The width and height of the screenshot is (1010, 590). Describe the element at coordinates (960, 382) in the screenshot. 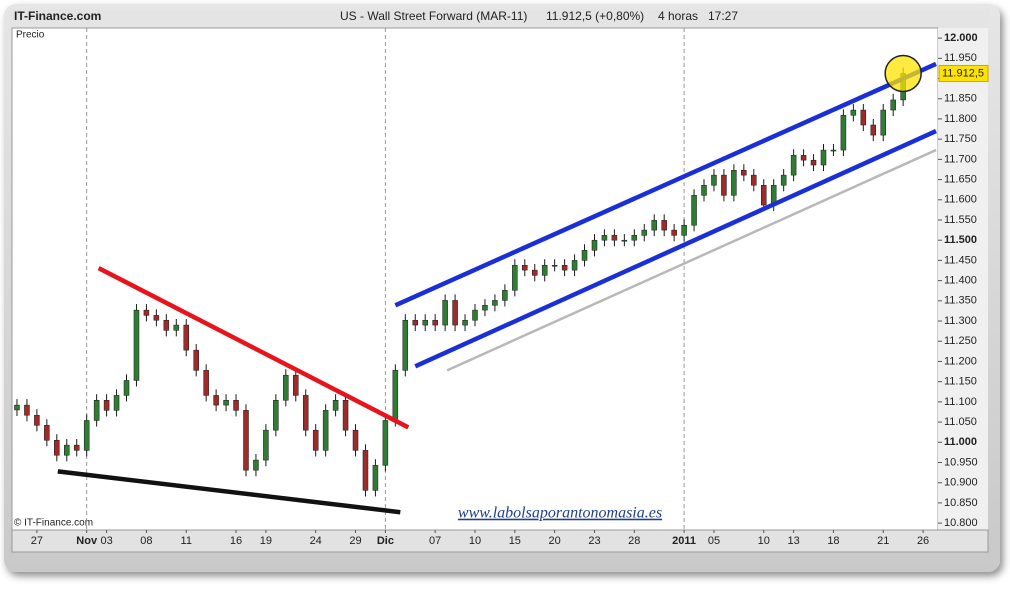

I see `y-tick-label: 11.150` at that location.